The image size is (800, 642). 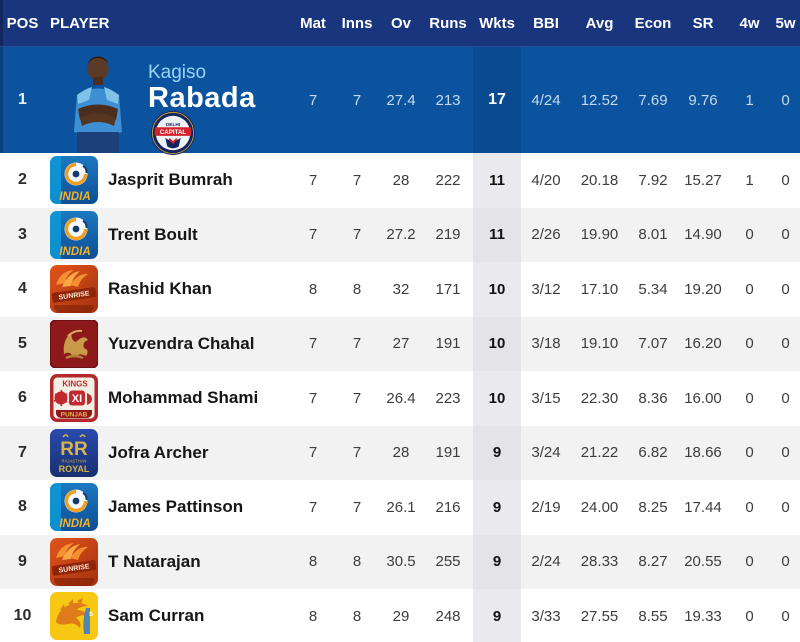 I want to click on position-value: 10, so click(x=22, y=616).